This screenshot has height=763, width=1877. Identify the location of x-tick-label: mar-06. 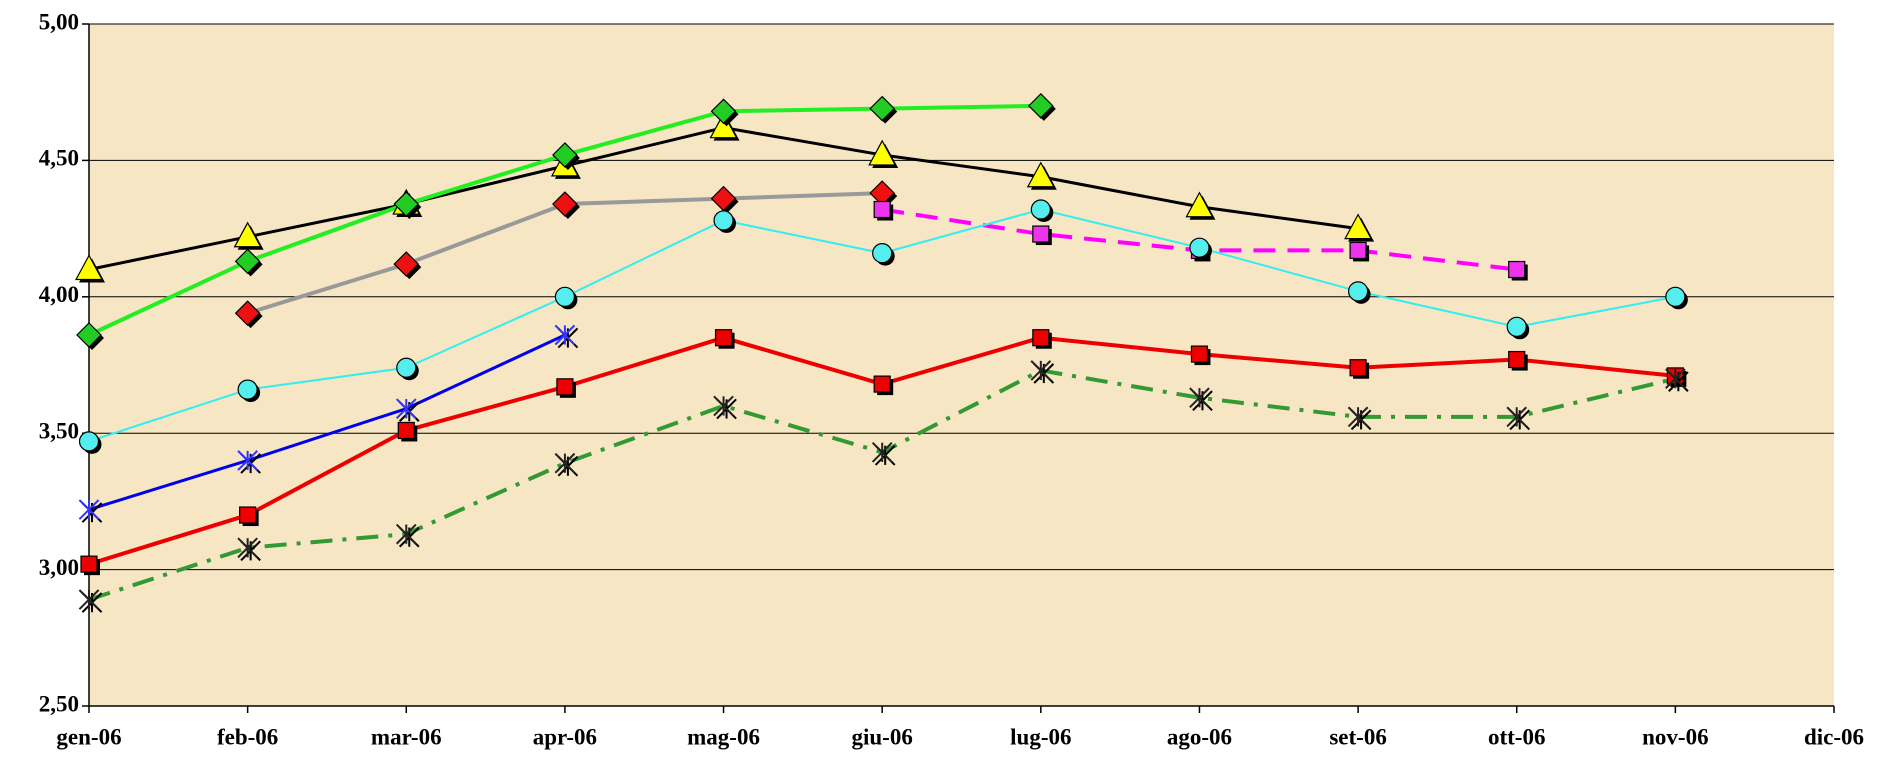
(406, 736).